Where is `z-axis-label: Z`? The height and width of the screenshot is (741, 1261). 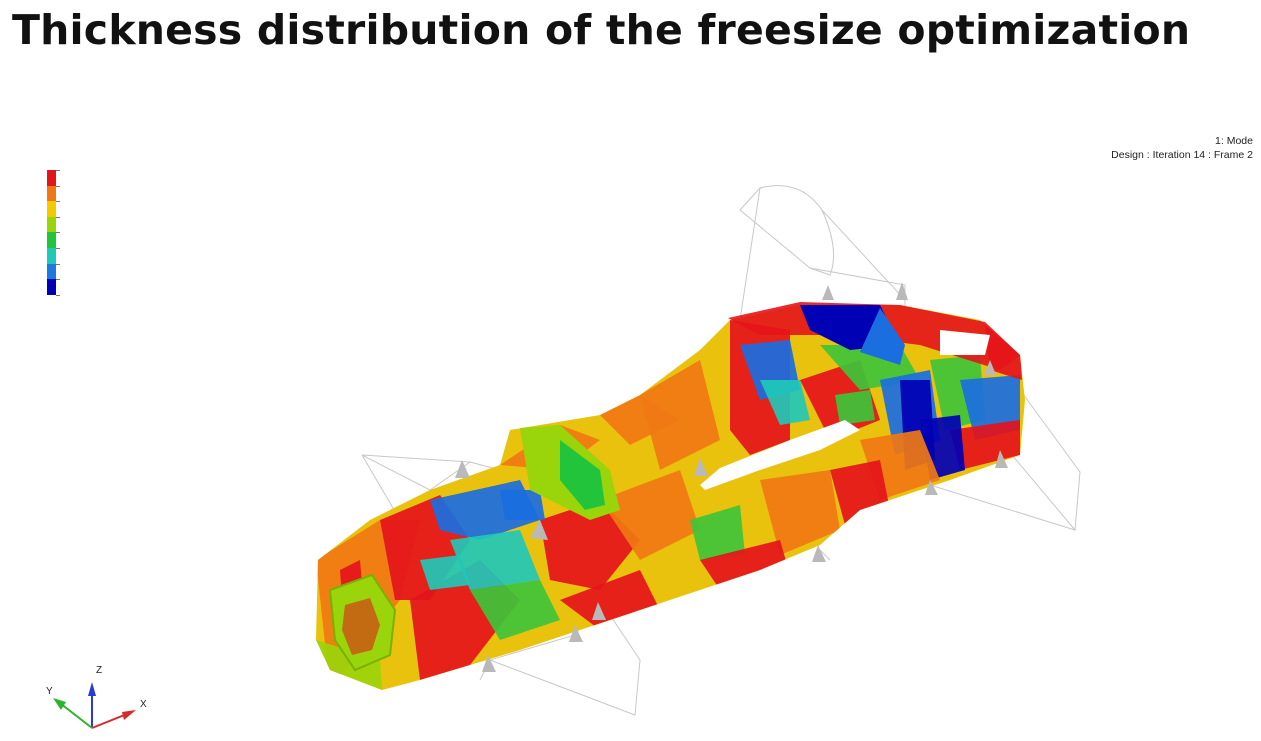
z-axis-label: Z is located at coordinates (99, 670).